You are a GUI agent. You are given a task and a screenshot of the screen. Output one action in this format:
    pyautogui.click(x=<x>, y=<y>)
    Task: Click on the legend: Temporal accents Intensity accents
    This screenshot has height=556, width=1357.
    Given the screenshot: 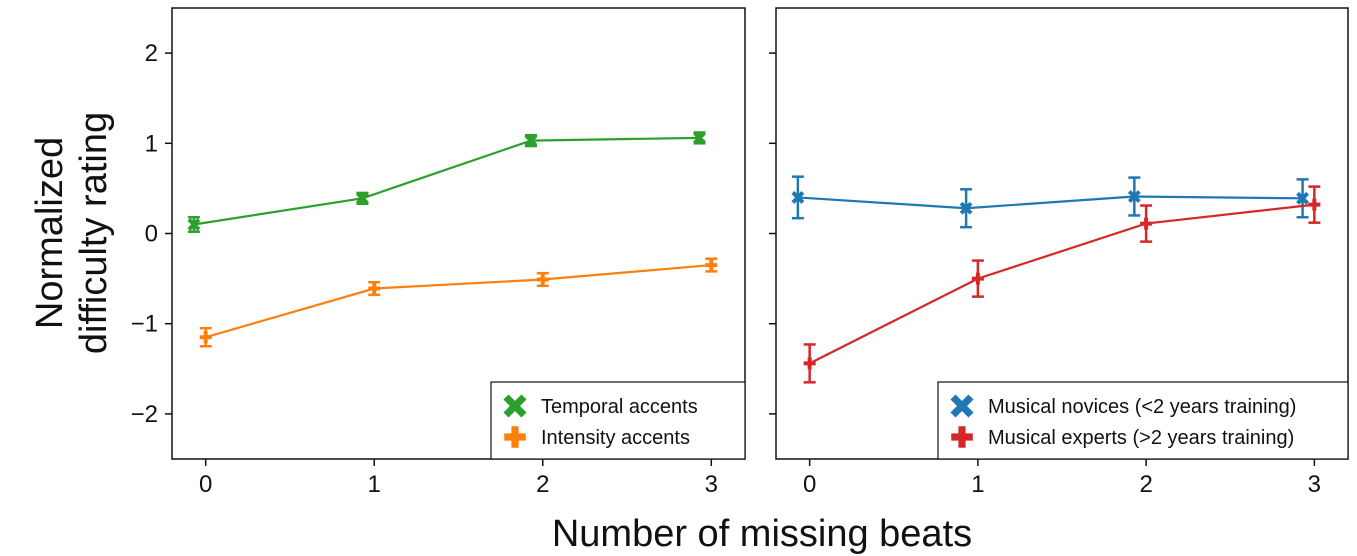 What is the action you would take?
    pyautogui.click(x=618, y=420)
    